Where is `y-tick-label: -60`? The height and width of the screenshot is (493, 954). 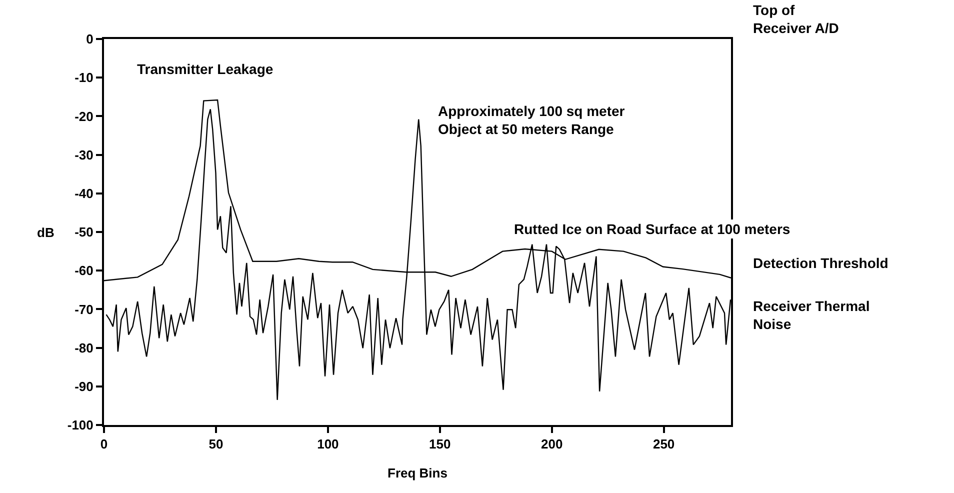 y-tick-label: -60 is located at coordinates (84, 270).